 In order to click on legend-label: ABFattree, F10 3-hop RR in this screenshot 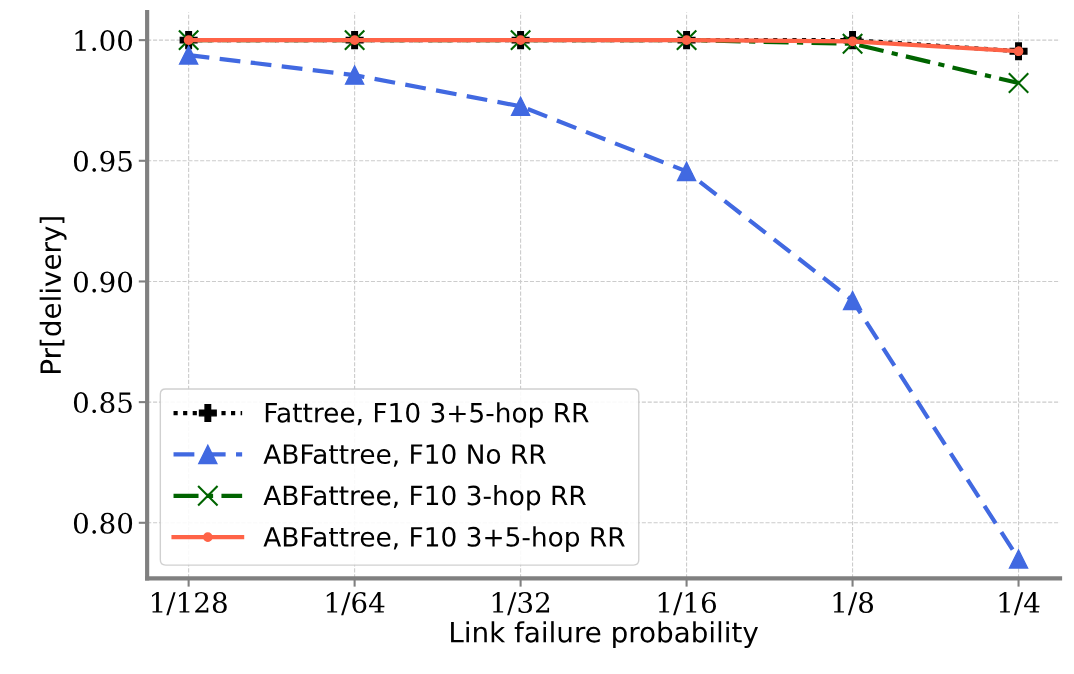, I will do `click(424, 497)`.